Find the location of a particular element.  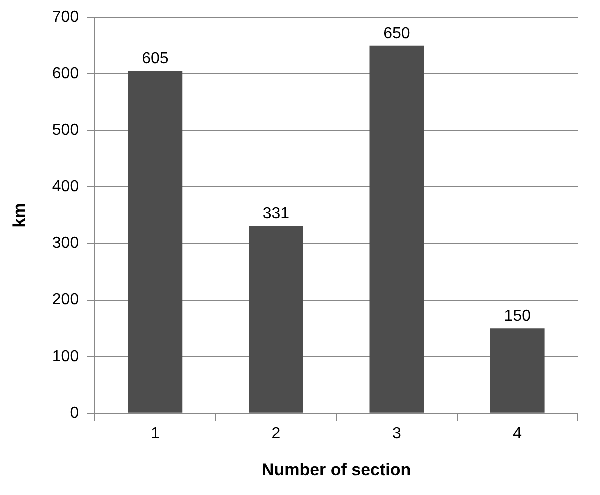

y-tick-label: 500 is located at coordinates (66, 131).